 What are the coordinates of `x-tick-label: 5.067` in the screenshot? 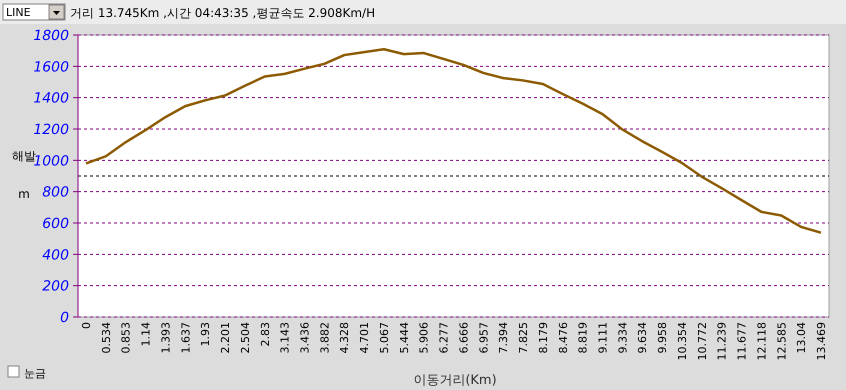 It's located at (384, 338).